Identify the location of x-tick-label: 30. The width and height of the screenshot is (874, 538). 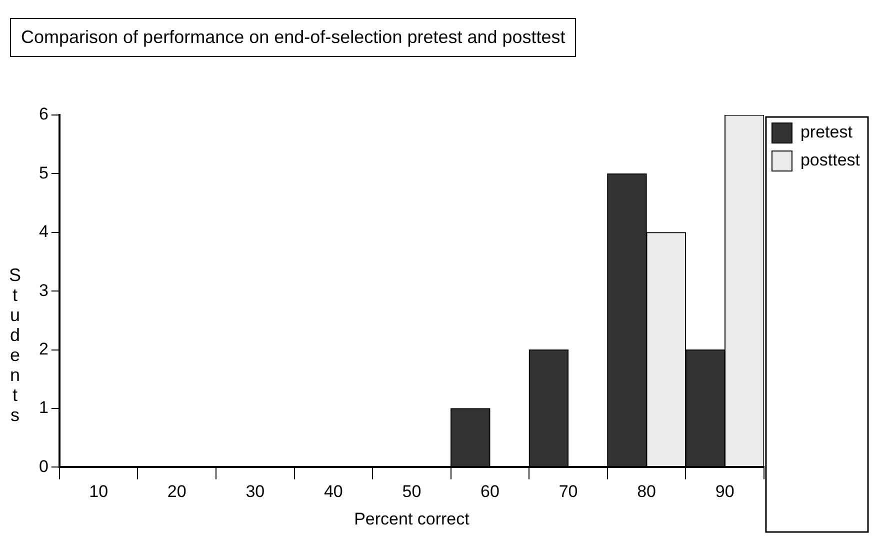
(255, 492).